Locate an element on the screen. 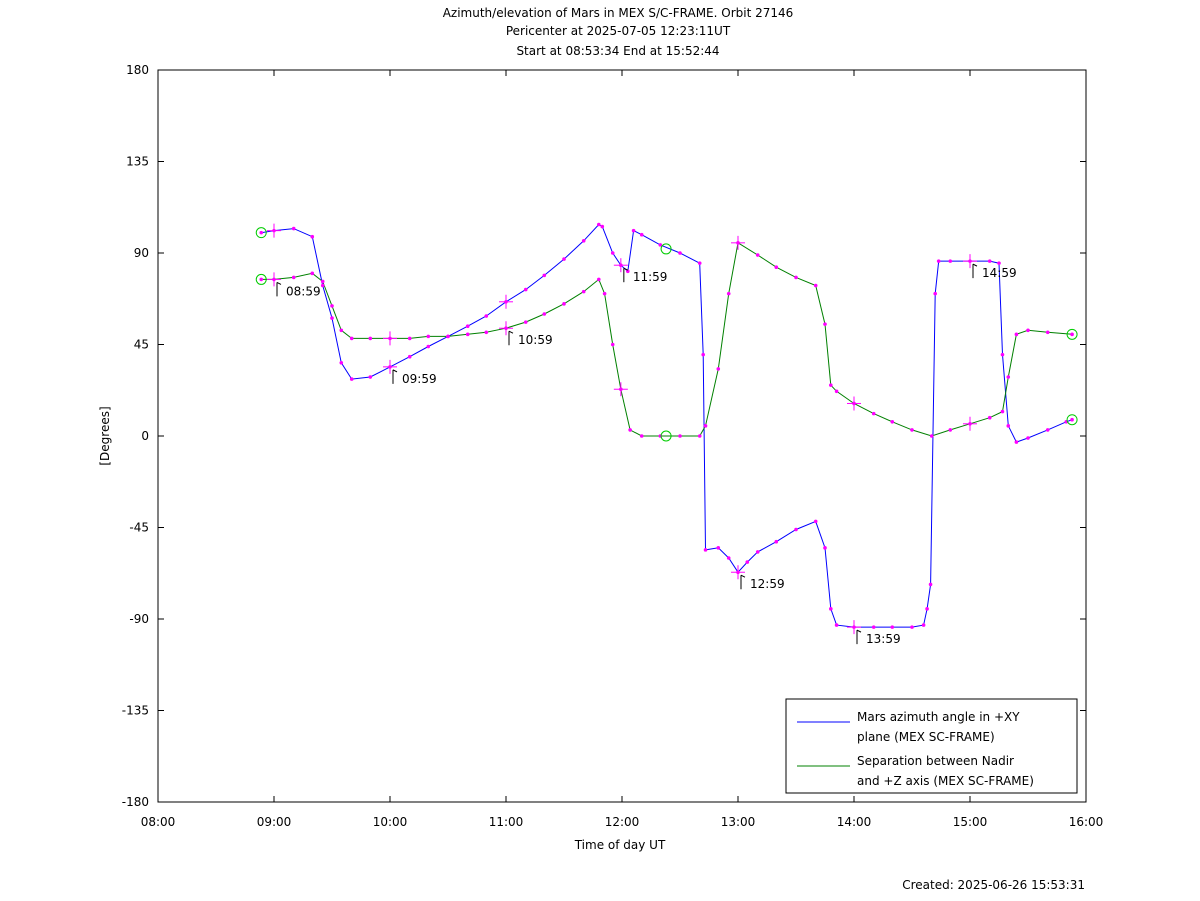 The height and width of the screenshot is (901, 1200). y-axis-label: [Degrees] is located at coordinates (105, 435).